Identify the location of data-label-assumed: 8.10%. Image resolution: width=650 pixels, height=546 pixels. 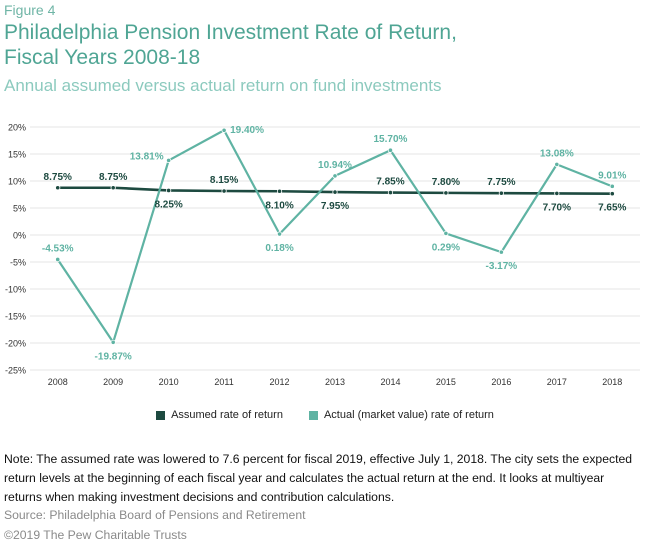
(279, 205).